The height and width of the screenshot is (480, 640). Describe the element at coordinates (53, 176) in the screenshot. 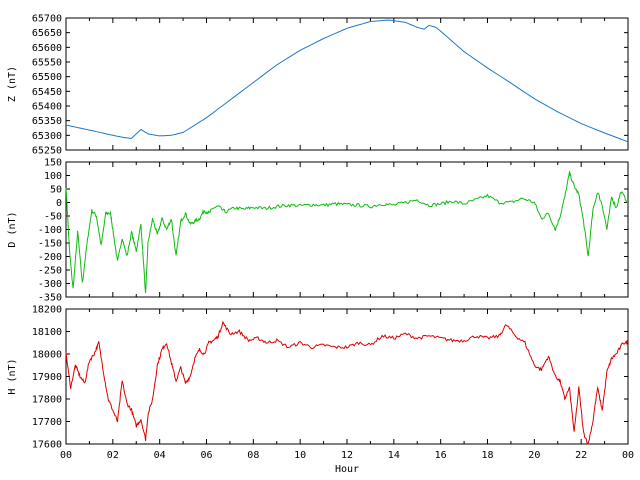

I see `y-tick-label: 100` at that location.